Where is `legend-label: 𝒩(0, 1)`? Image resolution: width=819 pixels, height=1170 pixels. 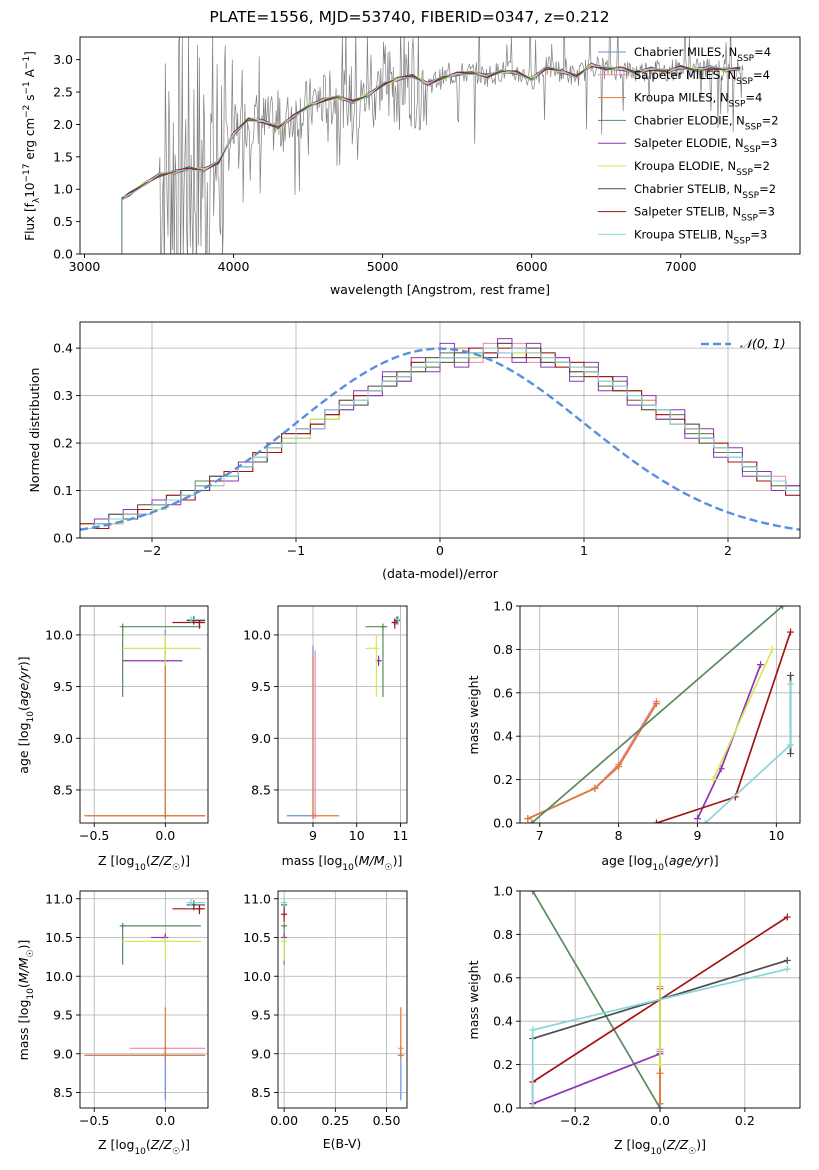
legend-label: 𝒩(0, 1) is located at coordinates (763, 343).